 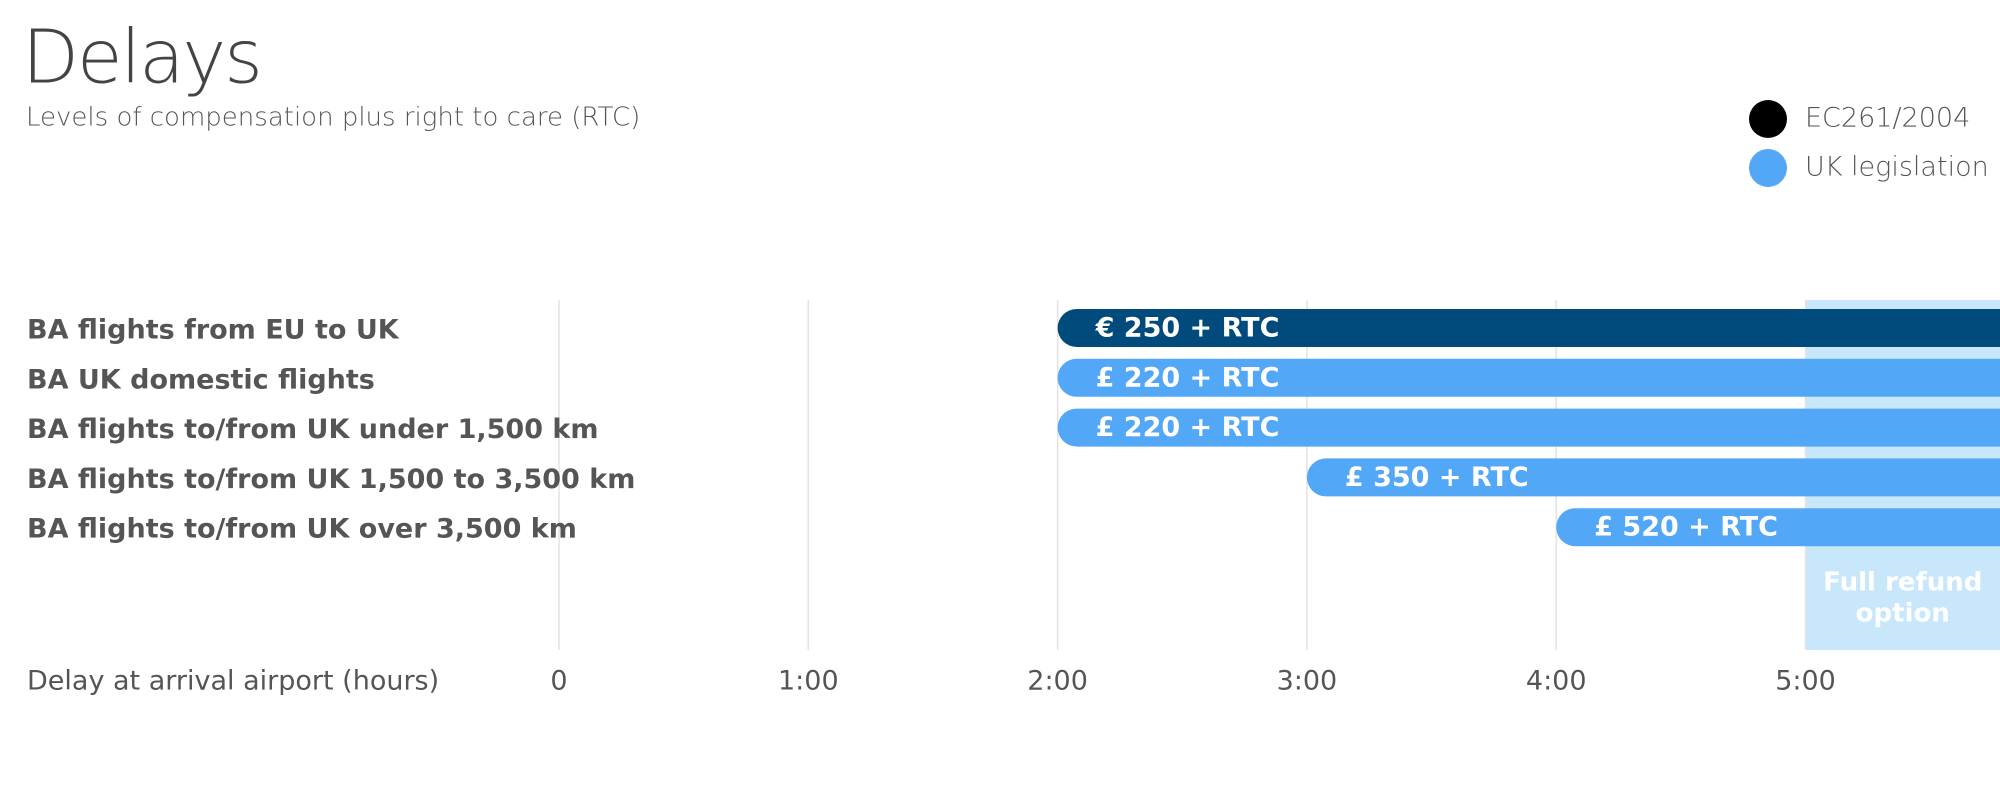 What do you see at coordinates (558, 681) in the screenshot?
I see `x-tick-label: 0` at bounding box center [558, 681].